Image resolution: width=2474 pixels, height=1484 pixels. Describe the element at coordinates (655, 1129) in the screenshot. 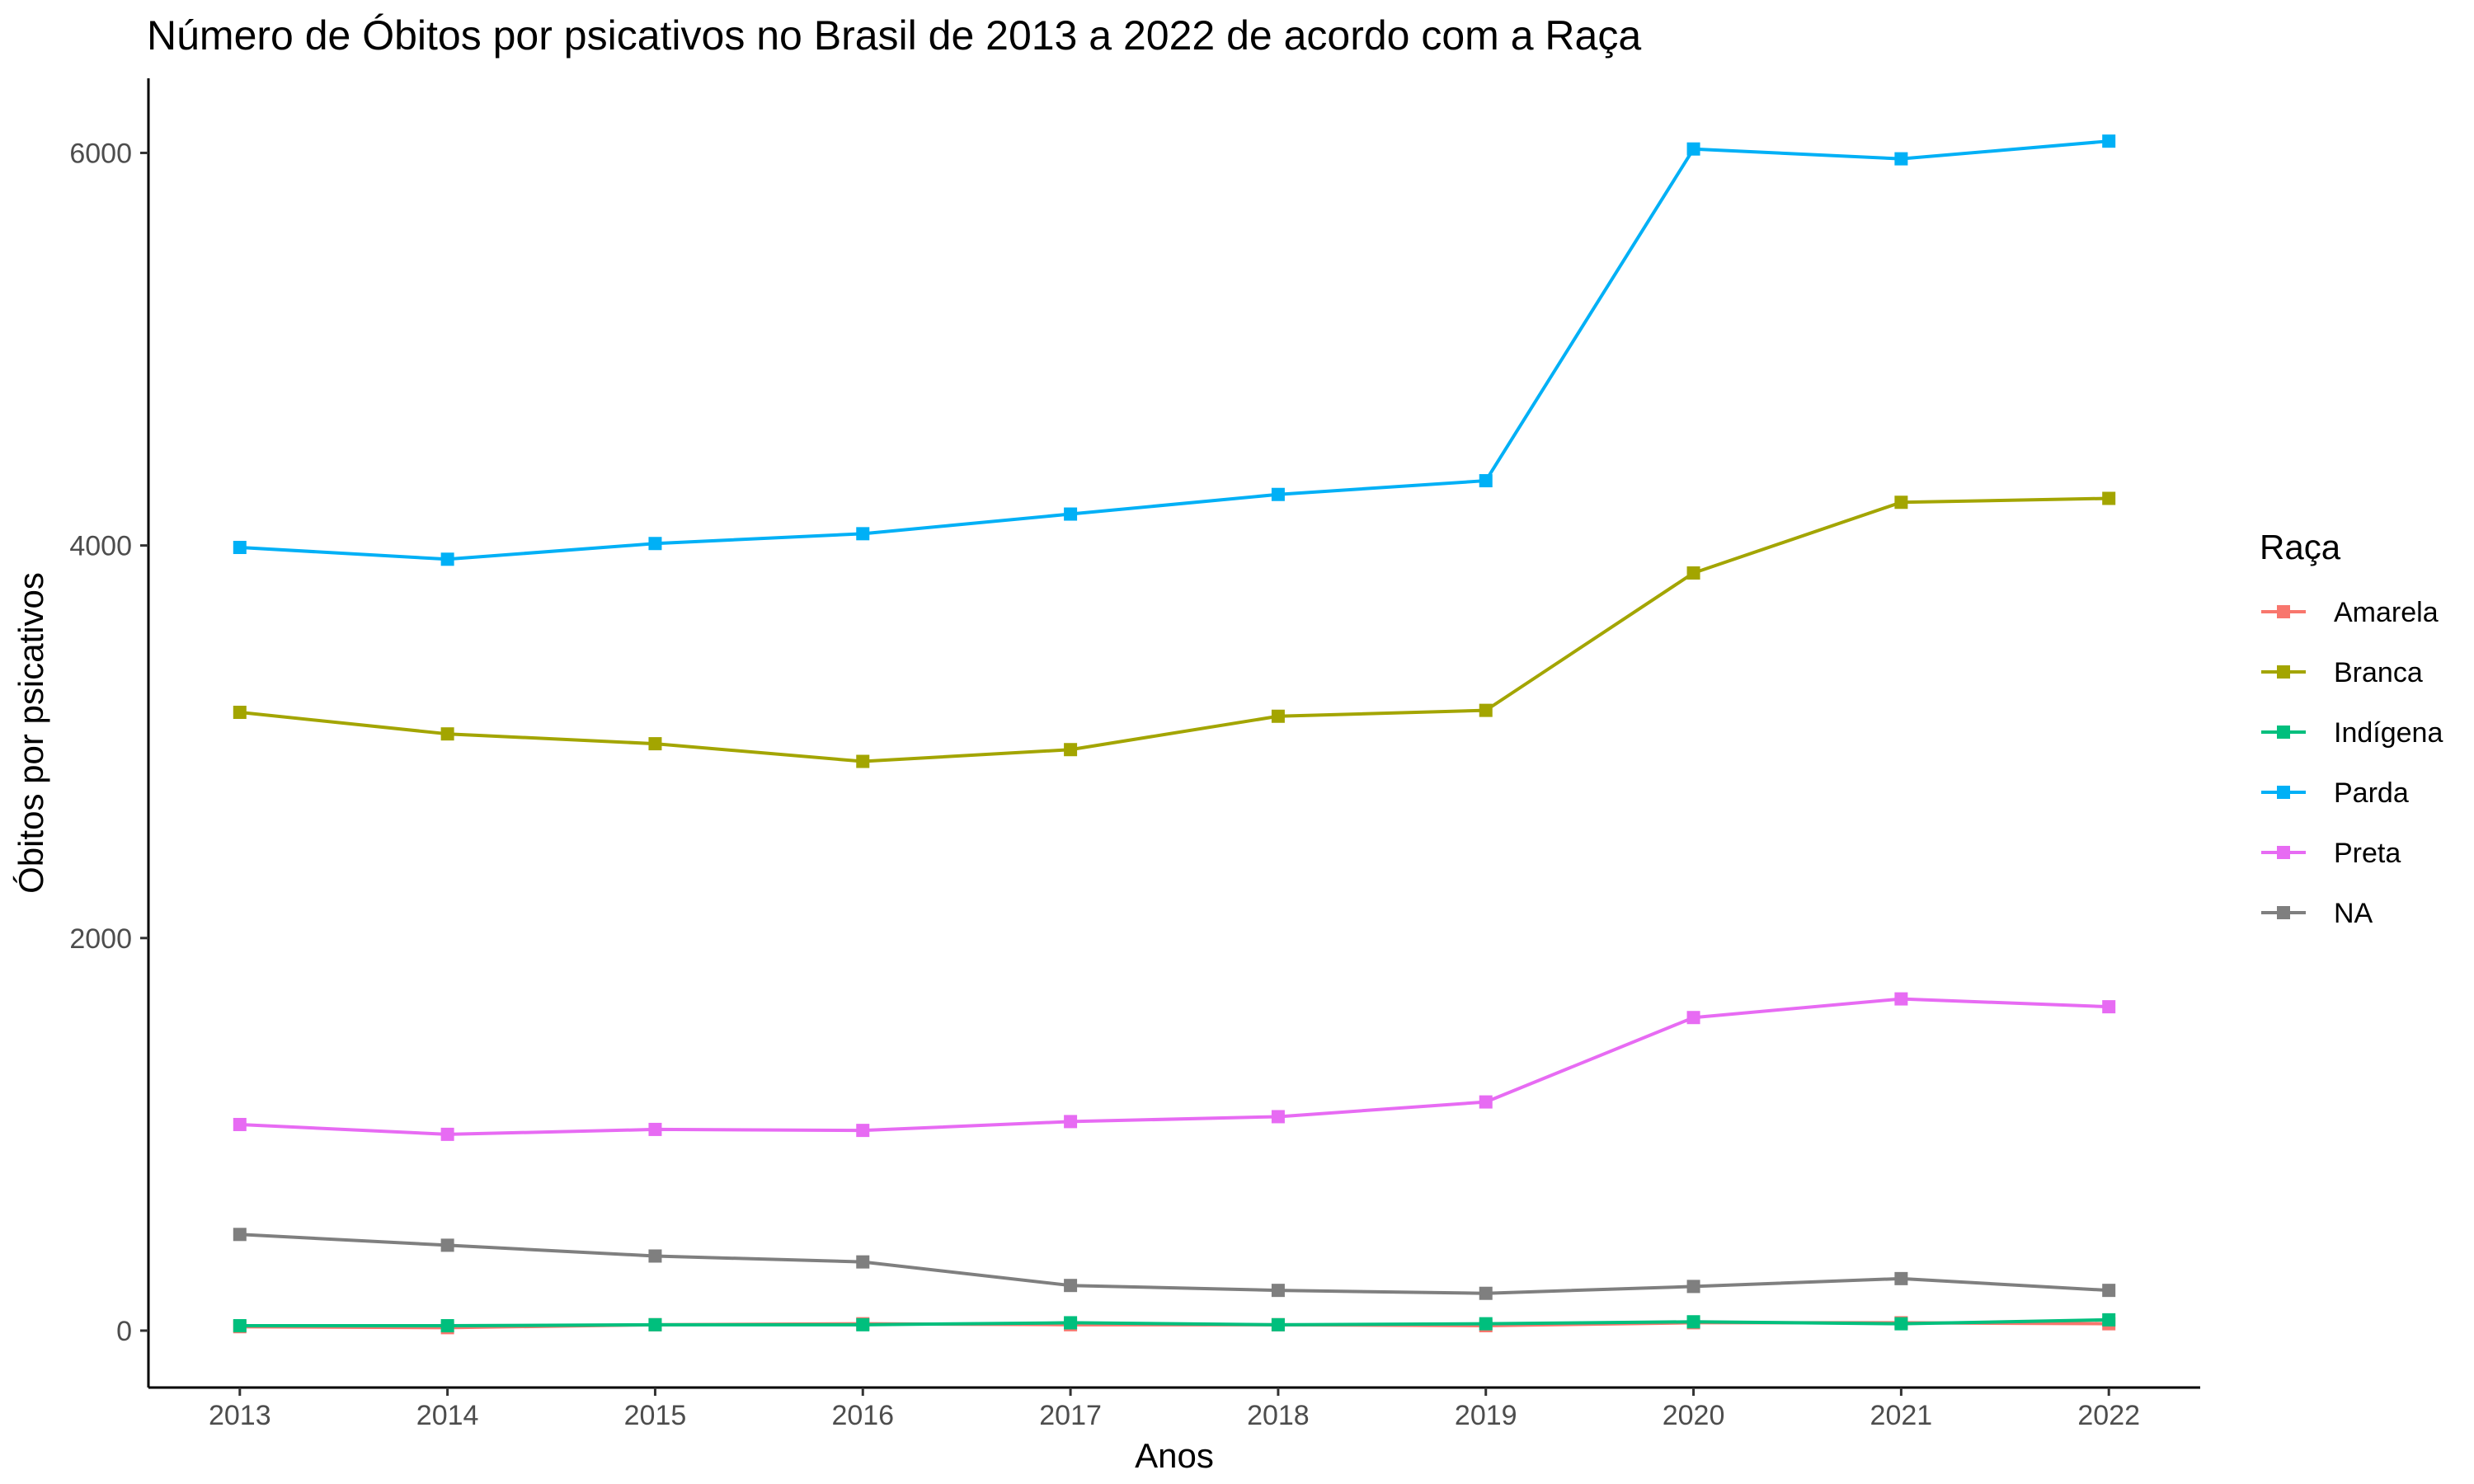

I see `data-point-preta-2015` at that location.